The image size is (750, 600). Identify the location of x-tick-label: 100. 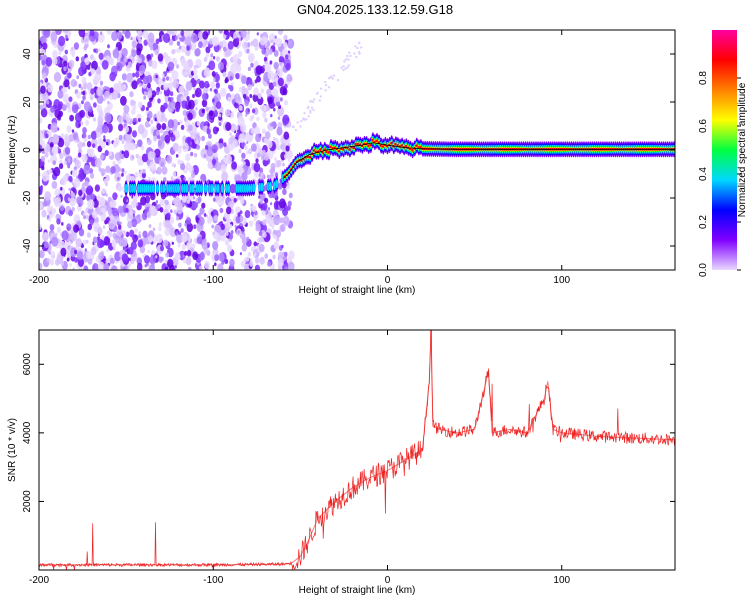
(561, 580).